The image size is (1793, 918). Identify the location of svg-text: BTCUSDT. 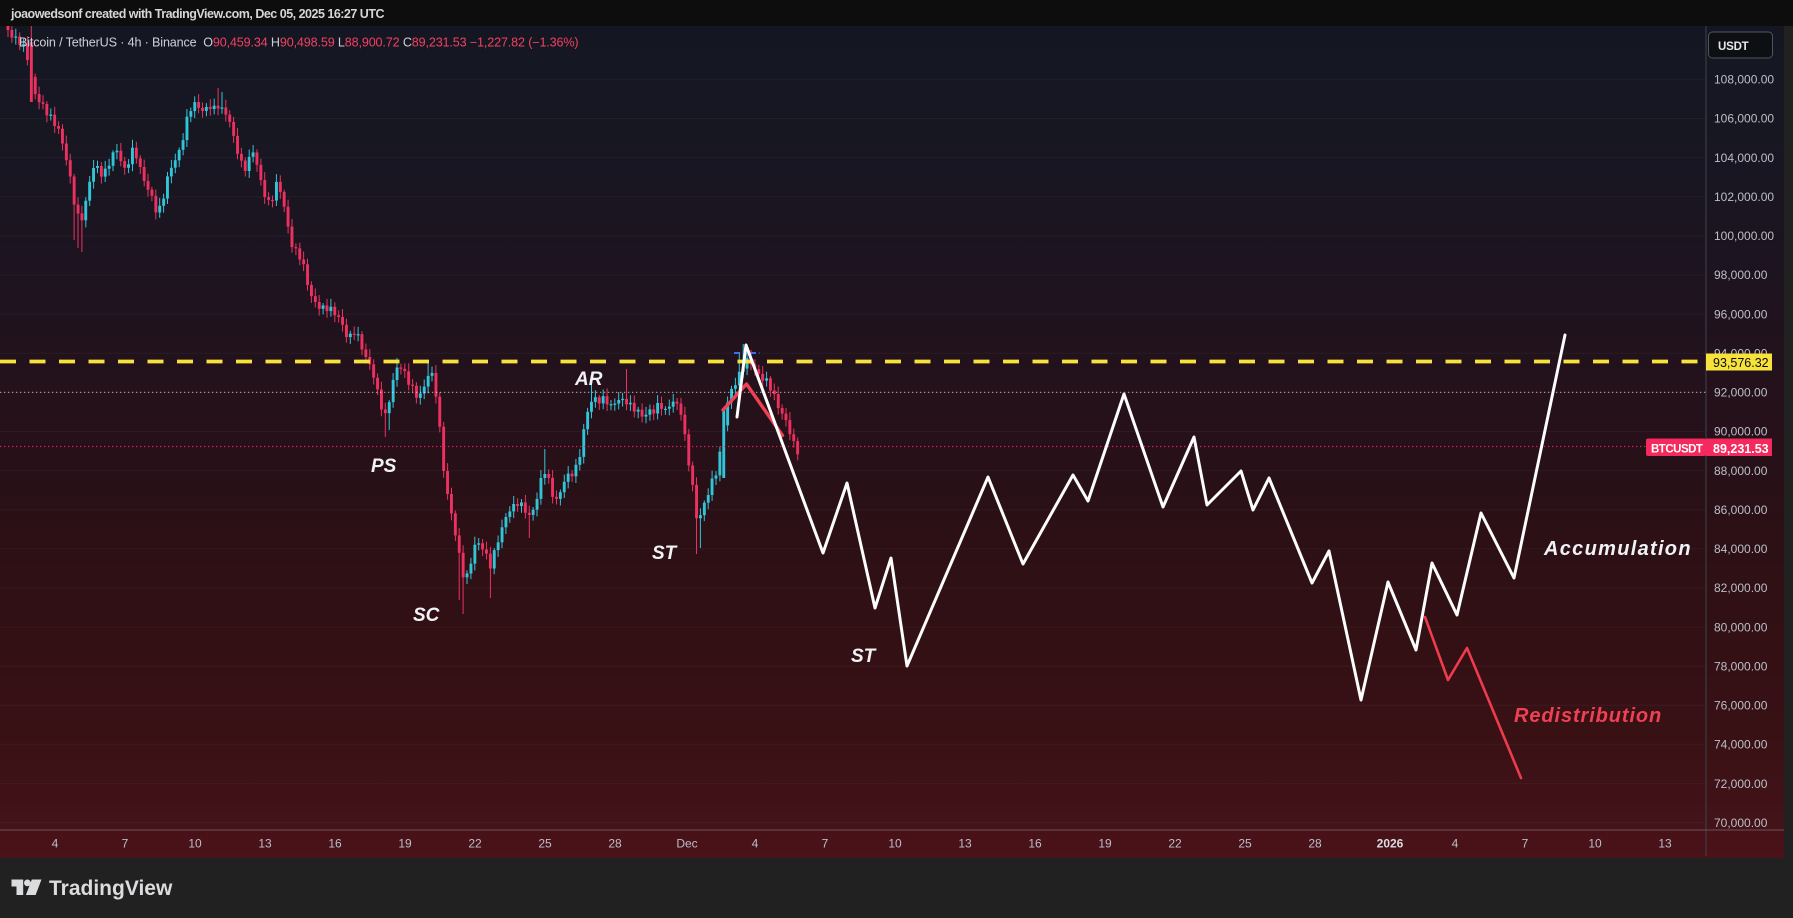
(1677, 450).